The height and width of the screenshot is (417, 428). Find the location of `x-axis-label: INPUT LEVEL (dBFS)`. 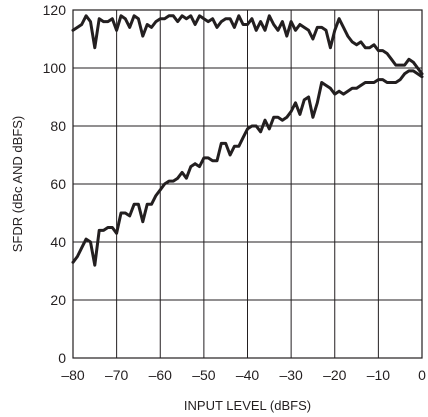

x-axis-label: INPUT LEVEL (dBFS) is located at coordinates (247, 405).